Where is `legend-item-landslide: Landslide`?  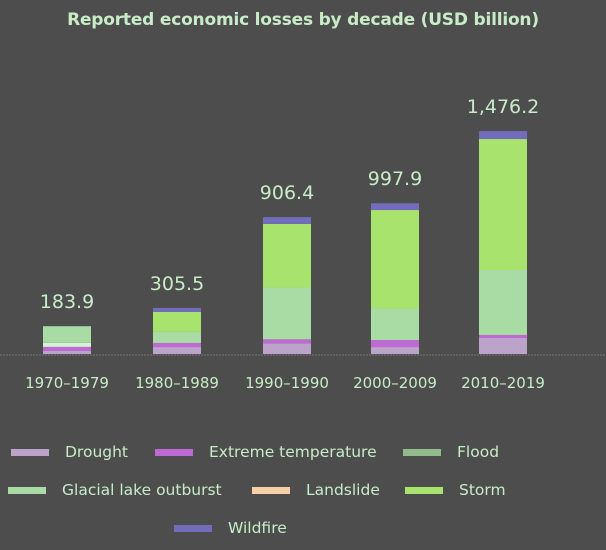
legend-item-landslide: Landslide is located at coordinates (316, 490).